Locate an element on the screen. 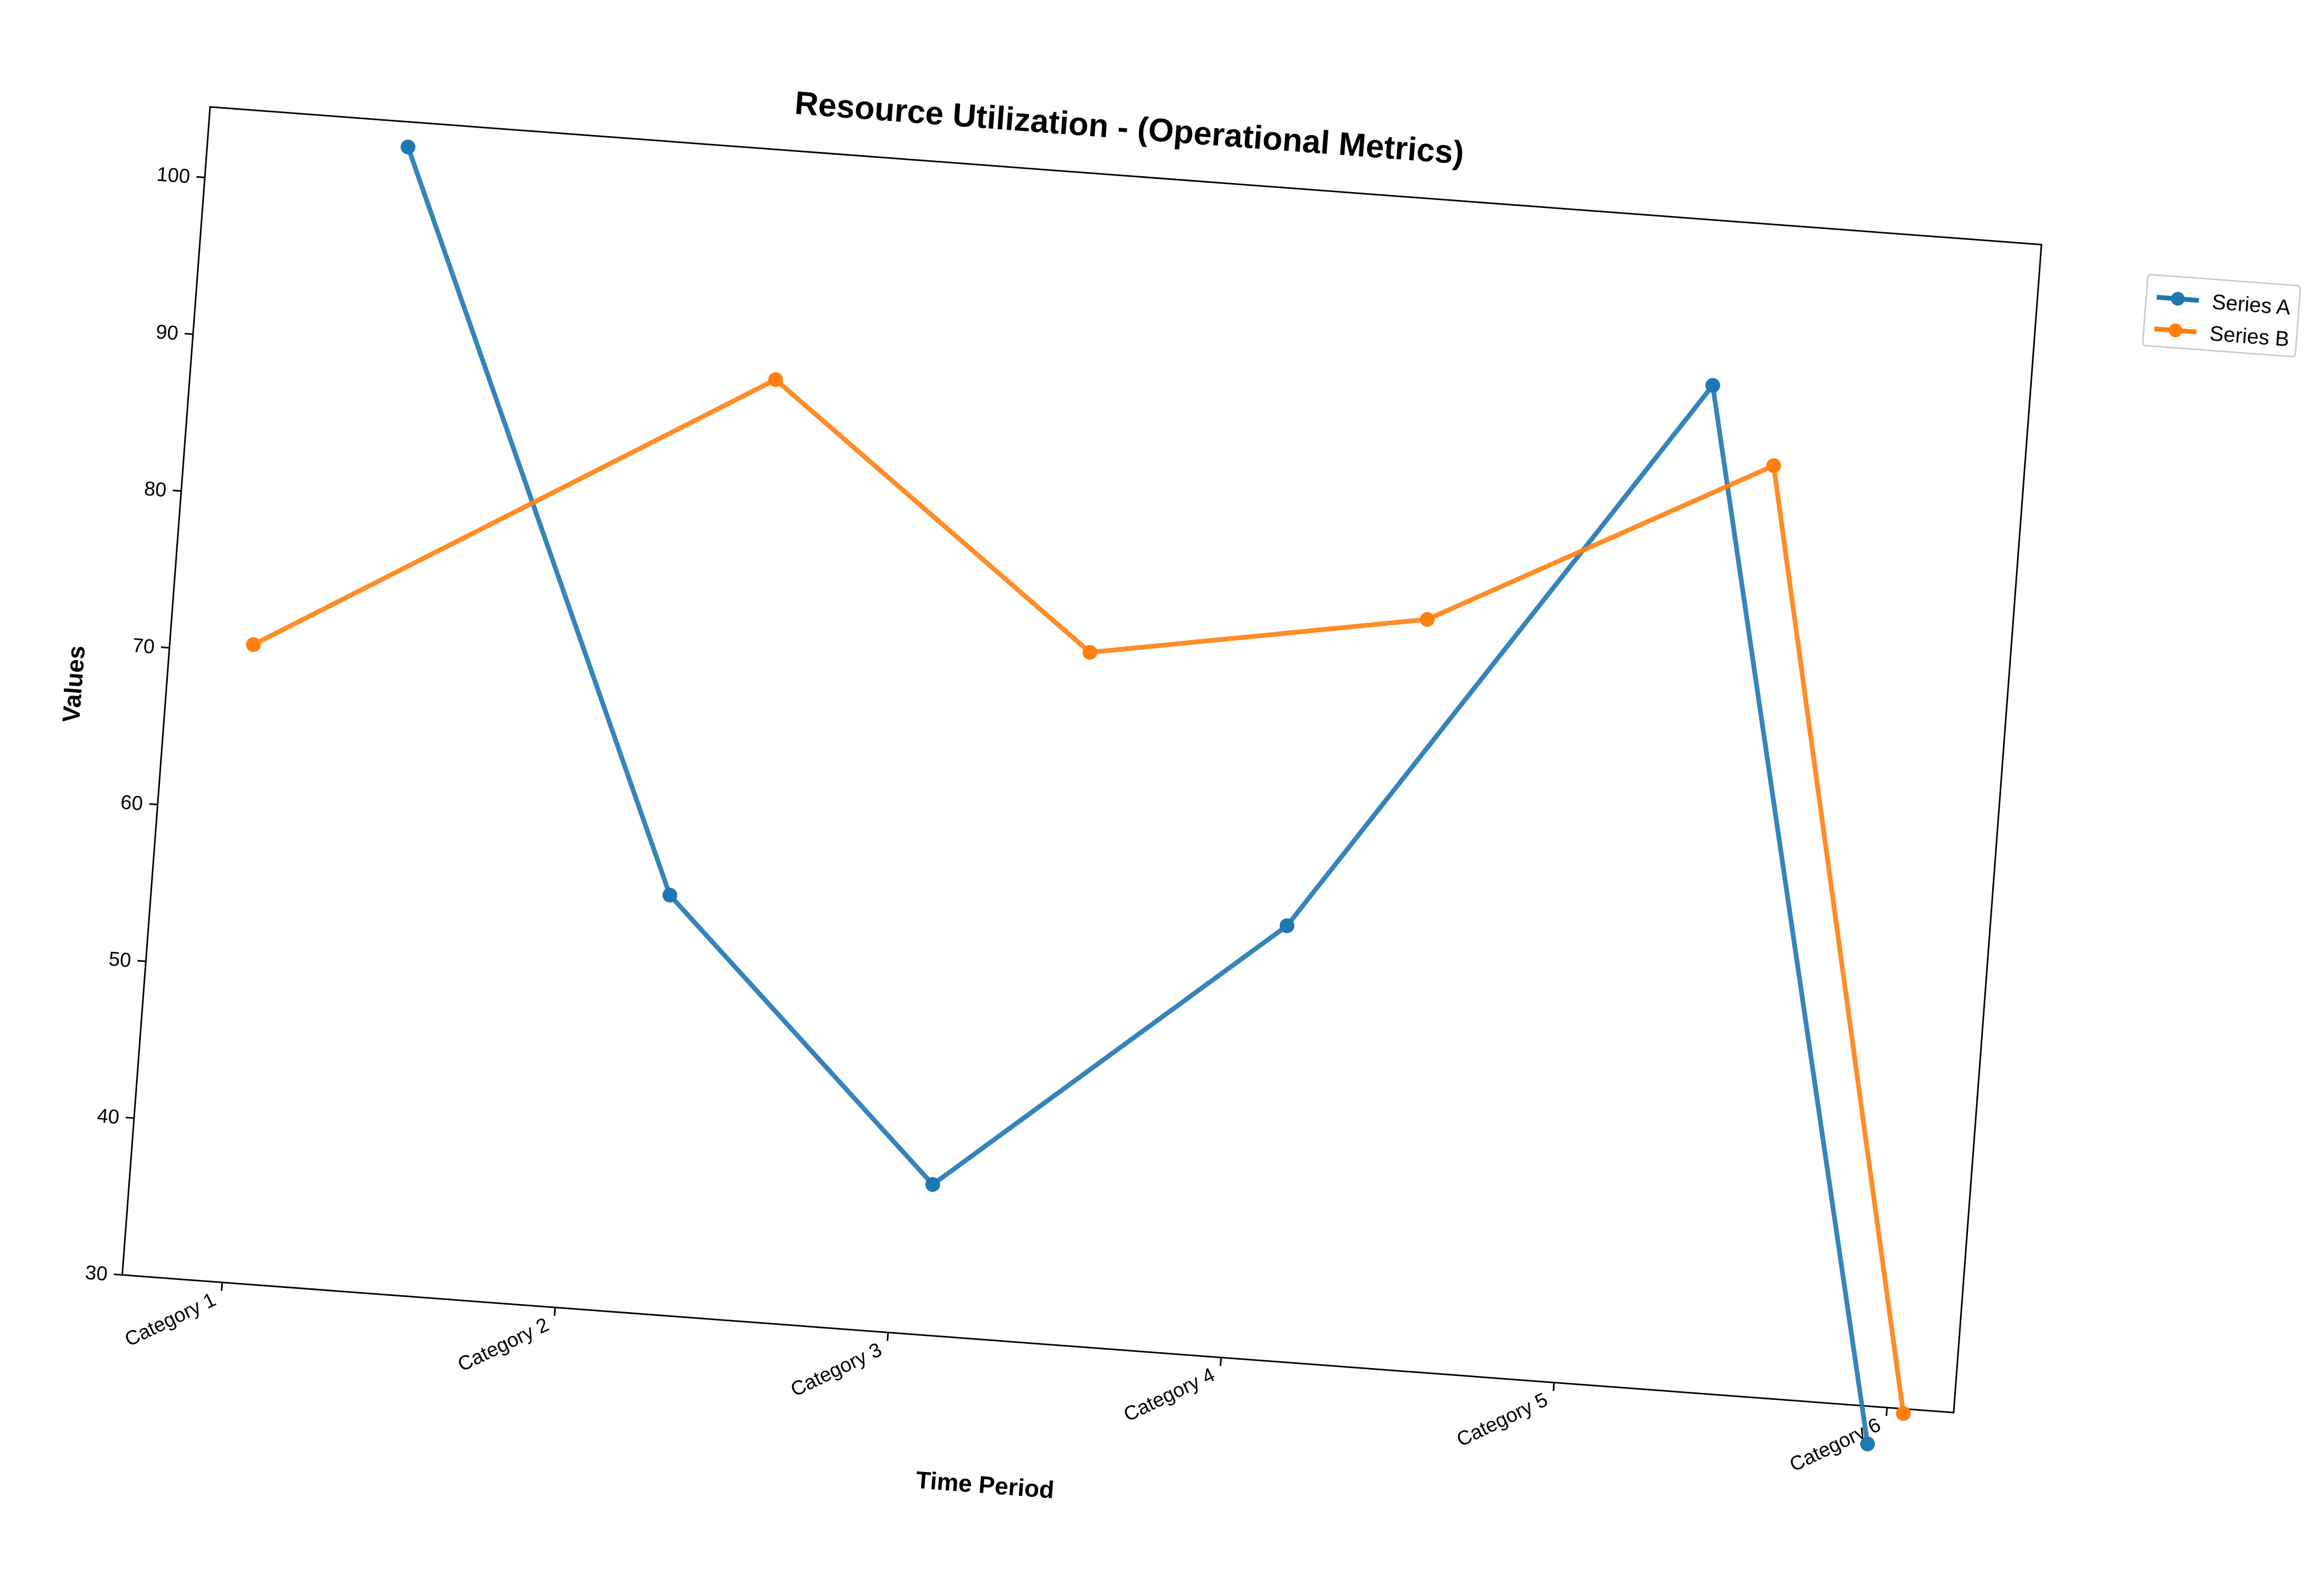 The image size is (2321, 1596). y-tick-label: 60 is located at coordinates (132, 803).